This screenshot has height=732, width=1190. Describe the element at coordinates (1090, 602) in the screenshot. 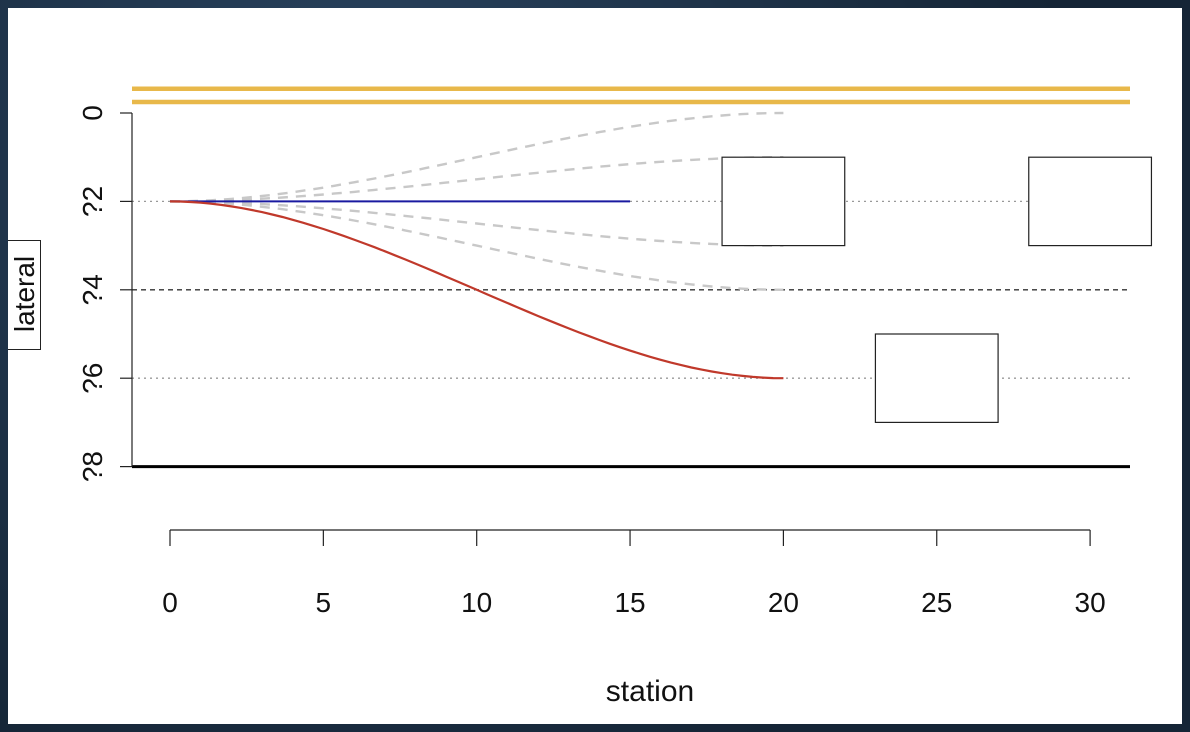

I see `x-tick-label-6: 30` at that location.